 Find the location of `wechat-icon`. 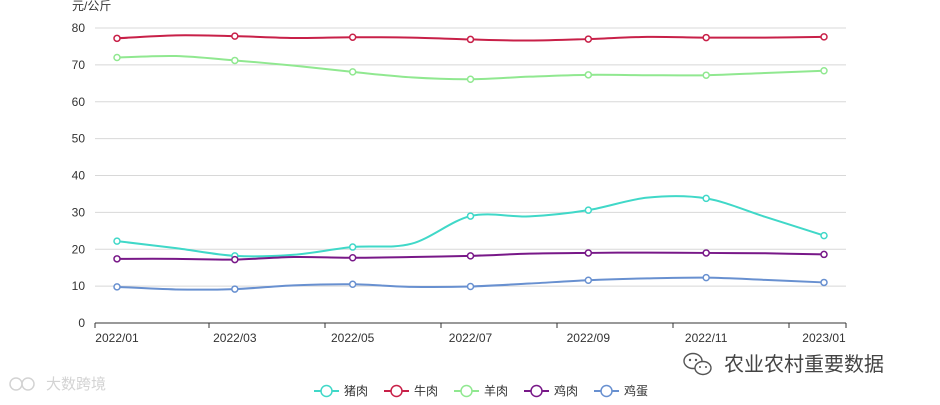

wechat-icon is located at coordinates (697, 364).